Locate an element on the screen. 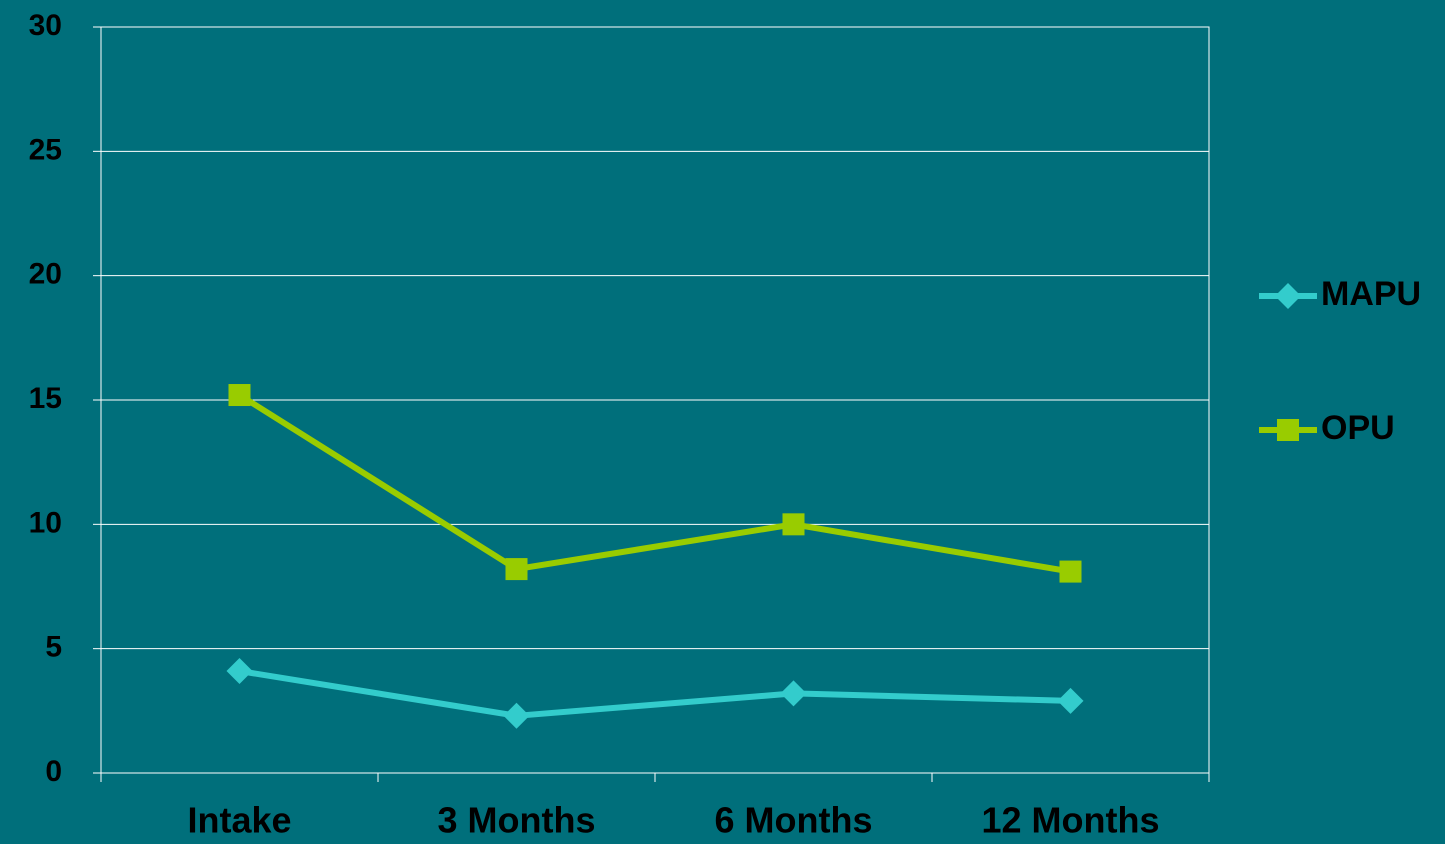 The width and height of the screenshot is (1445, 844). x-tick-label: Intake is located at coordinates (239, 820).